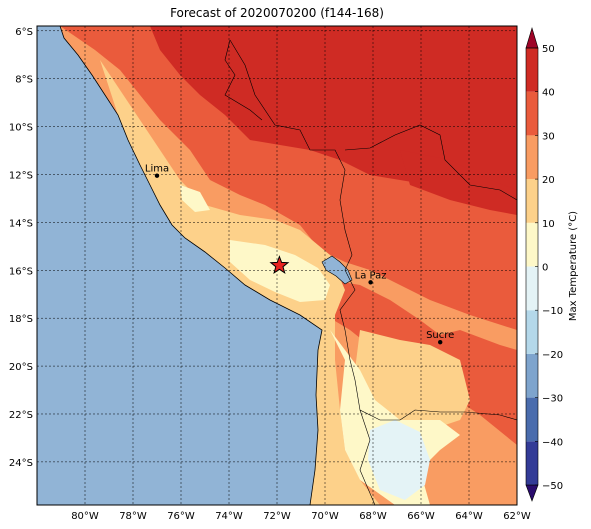 The height and width of the screenshot is (529, 591). I want to click on colorbar: 50 40 30 20 10 0 −10 −20 −30 −40 −50, so click(544, 264).